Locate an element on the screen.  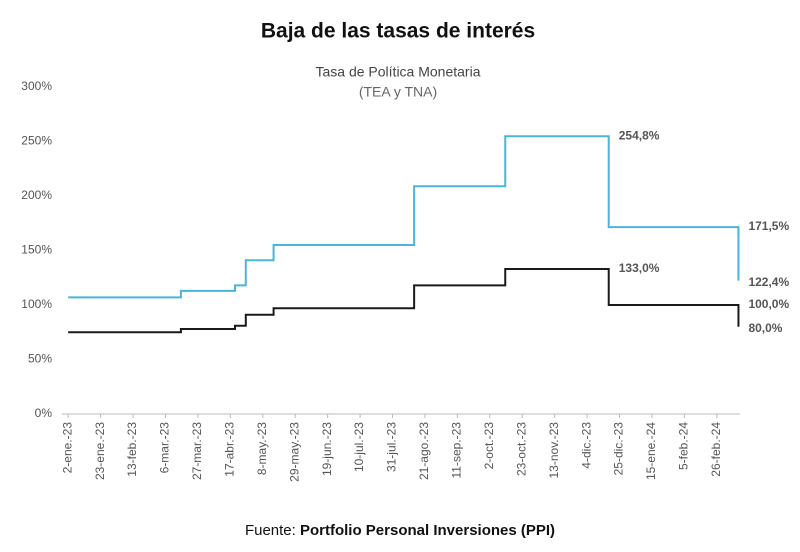
chart-title: Baja de las tasas de interés is located at coordinates (398, 31).